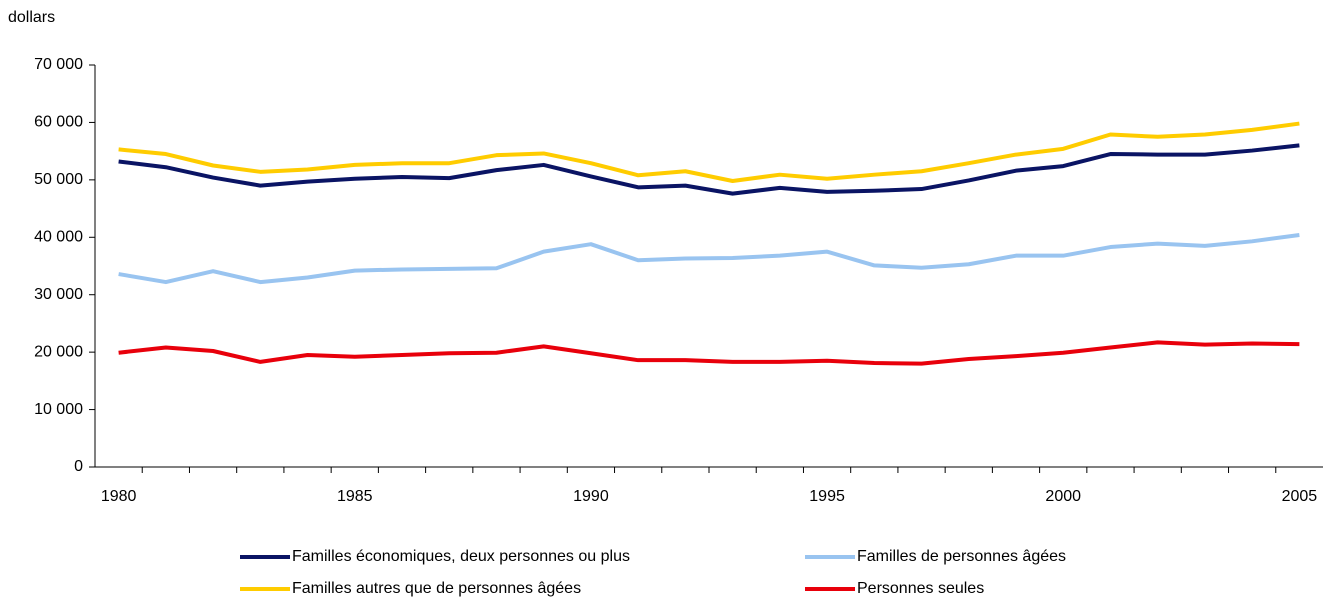 Image resolution: width=1337 pixels, height=601 pixels. I want to click on y-tick-label: 70 000, so click(58, 64).